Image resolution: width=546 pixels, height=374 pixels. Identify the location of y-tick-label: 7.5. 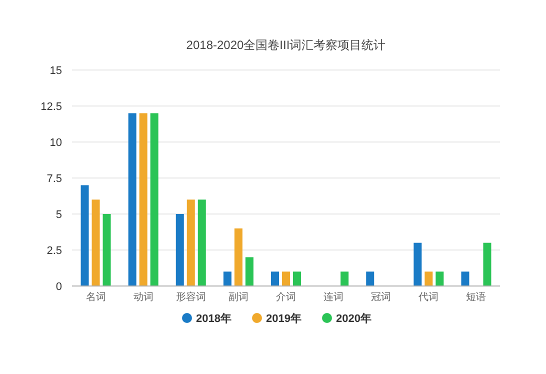
(54, 179).